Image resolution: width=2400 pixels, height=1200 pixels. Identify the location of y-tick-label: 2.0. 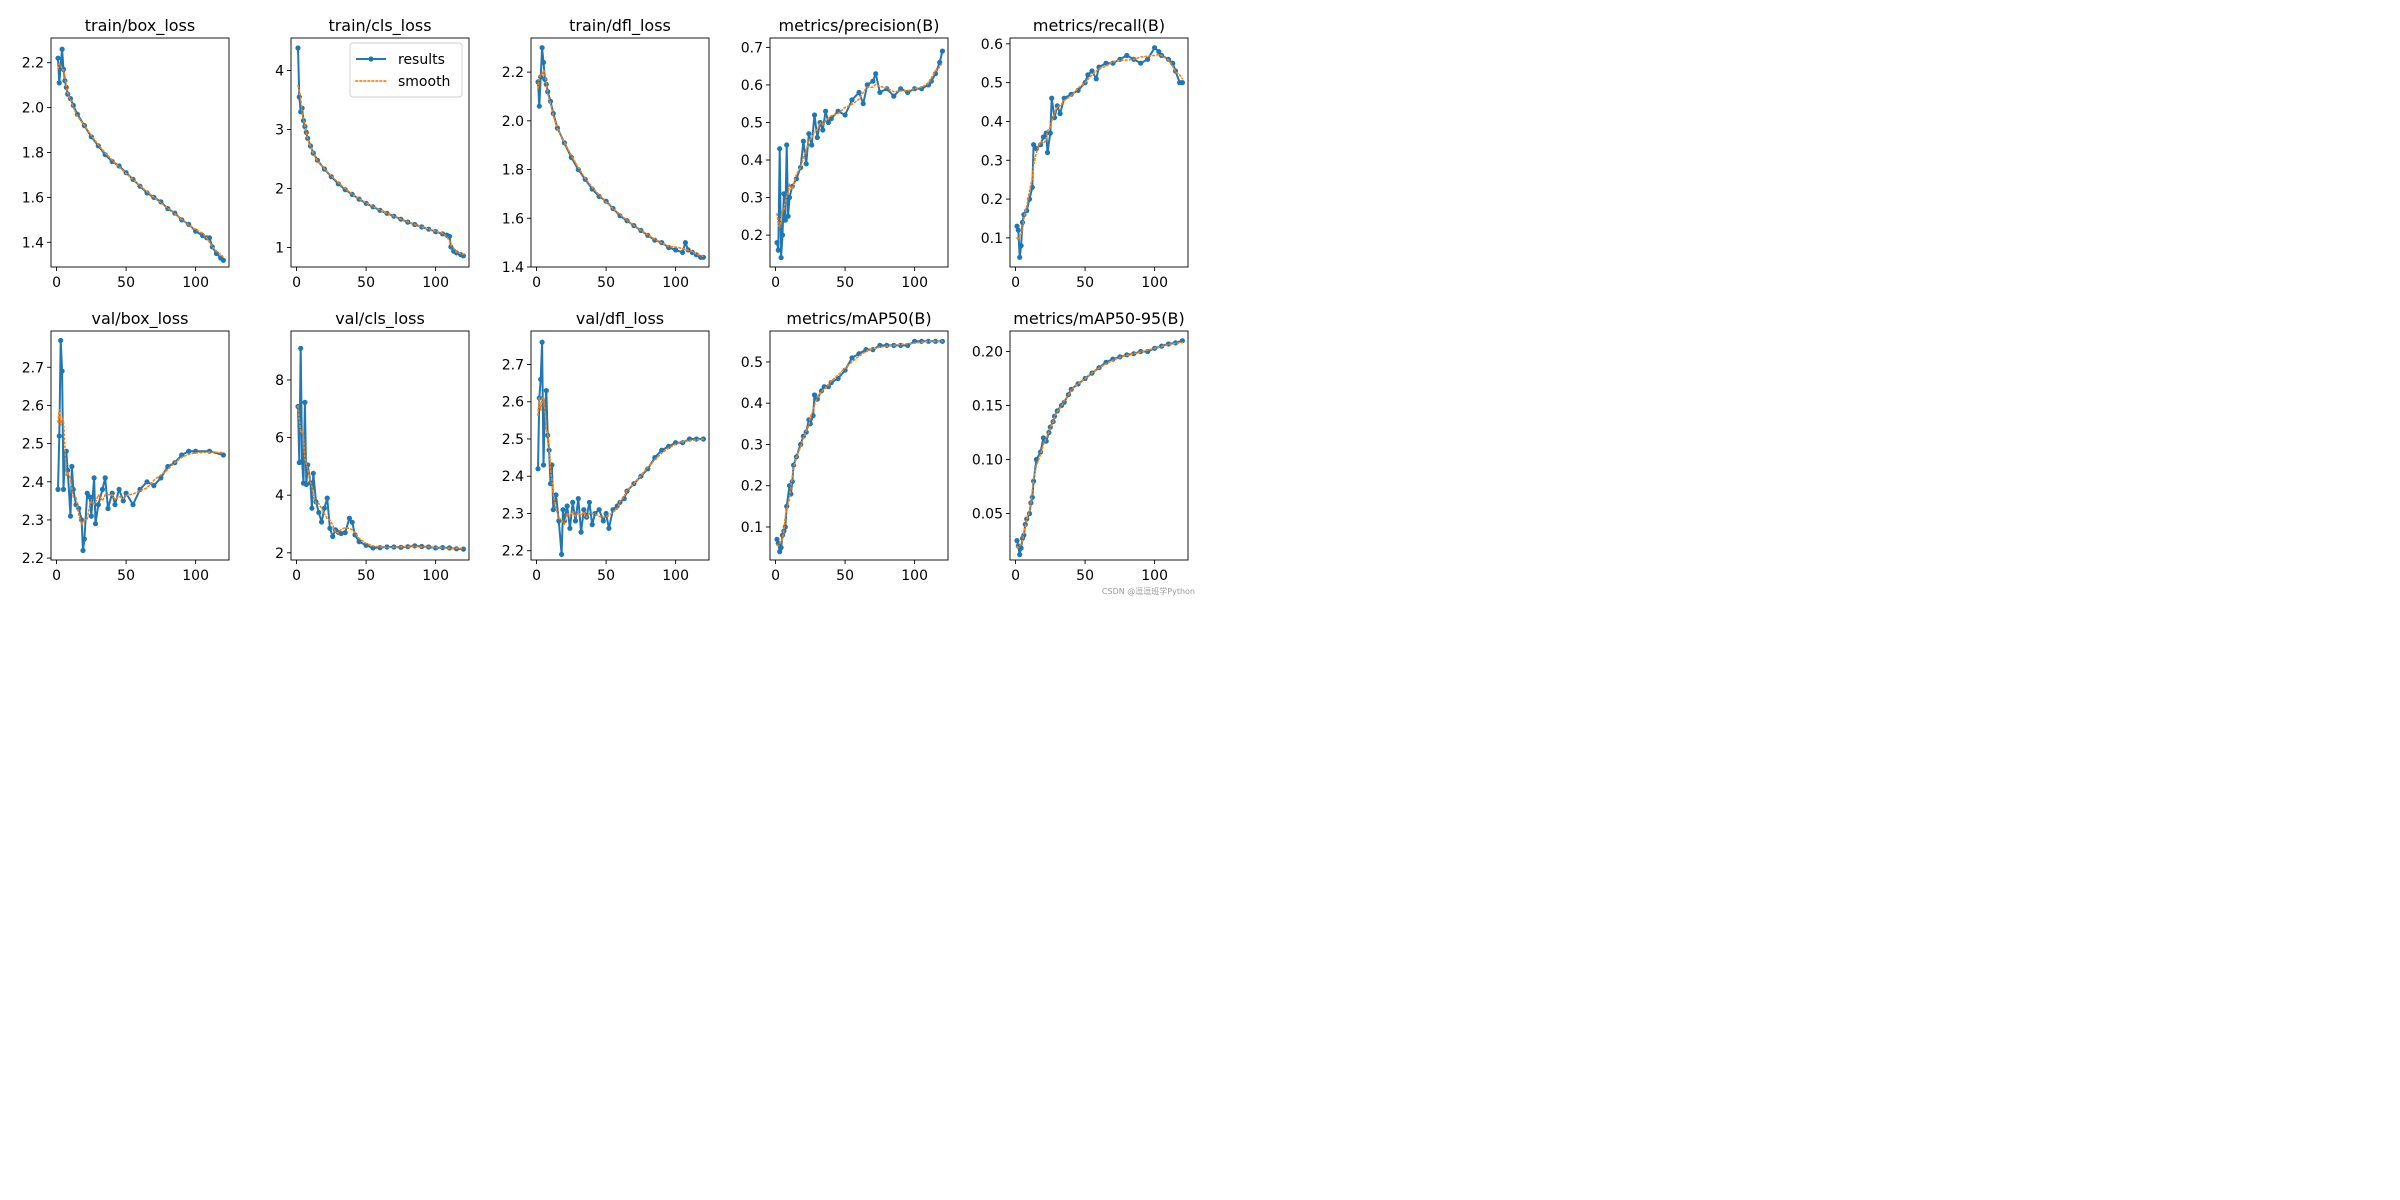
(513, 122).